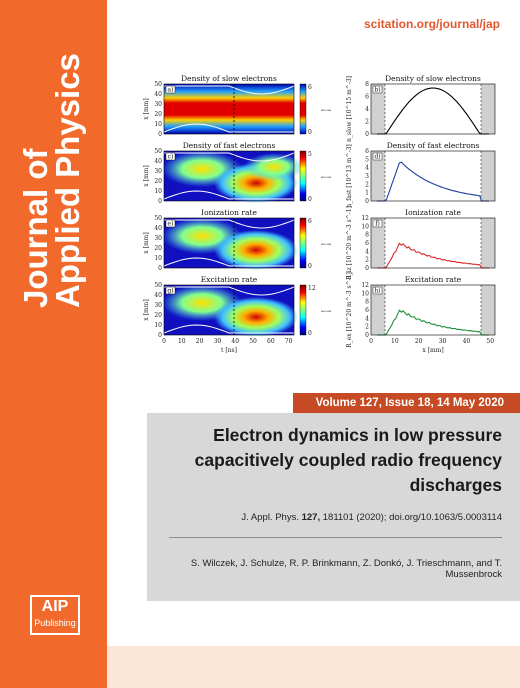  Describe the element at coordinates (433, 212) in the screenshot. I see `right-panel-title: Ionization rate` at that location.